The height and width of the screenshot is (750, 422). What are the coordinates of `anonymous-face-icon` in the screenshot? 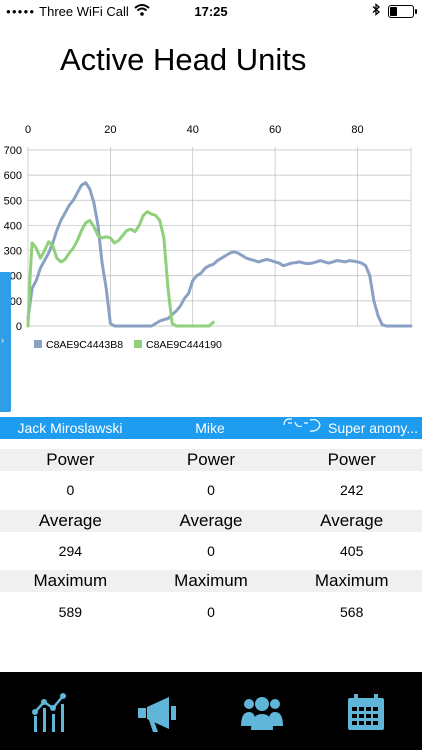 It's located at (303, 428).